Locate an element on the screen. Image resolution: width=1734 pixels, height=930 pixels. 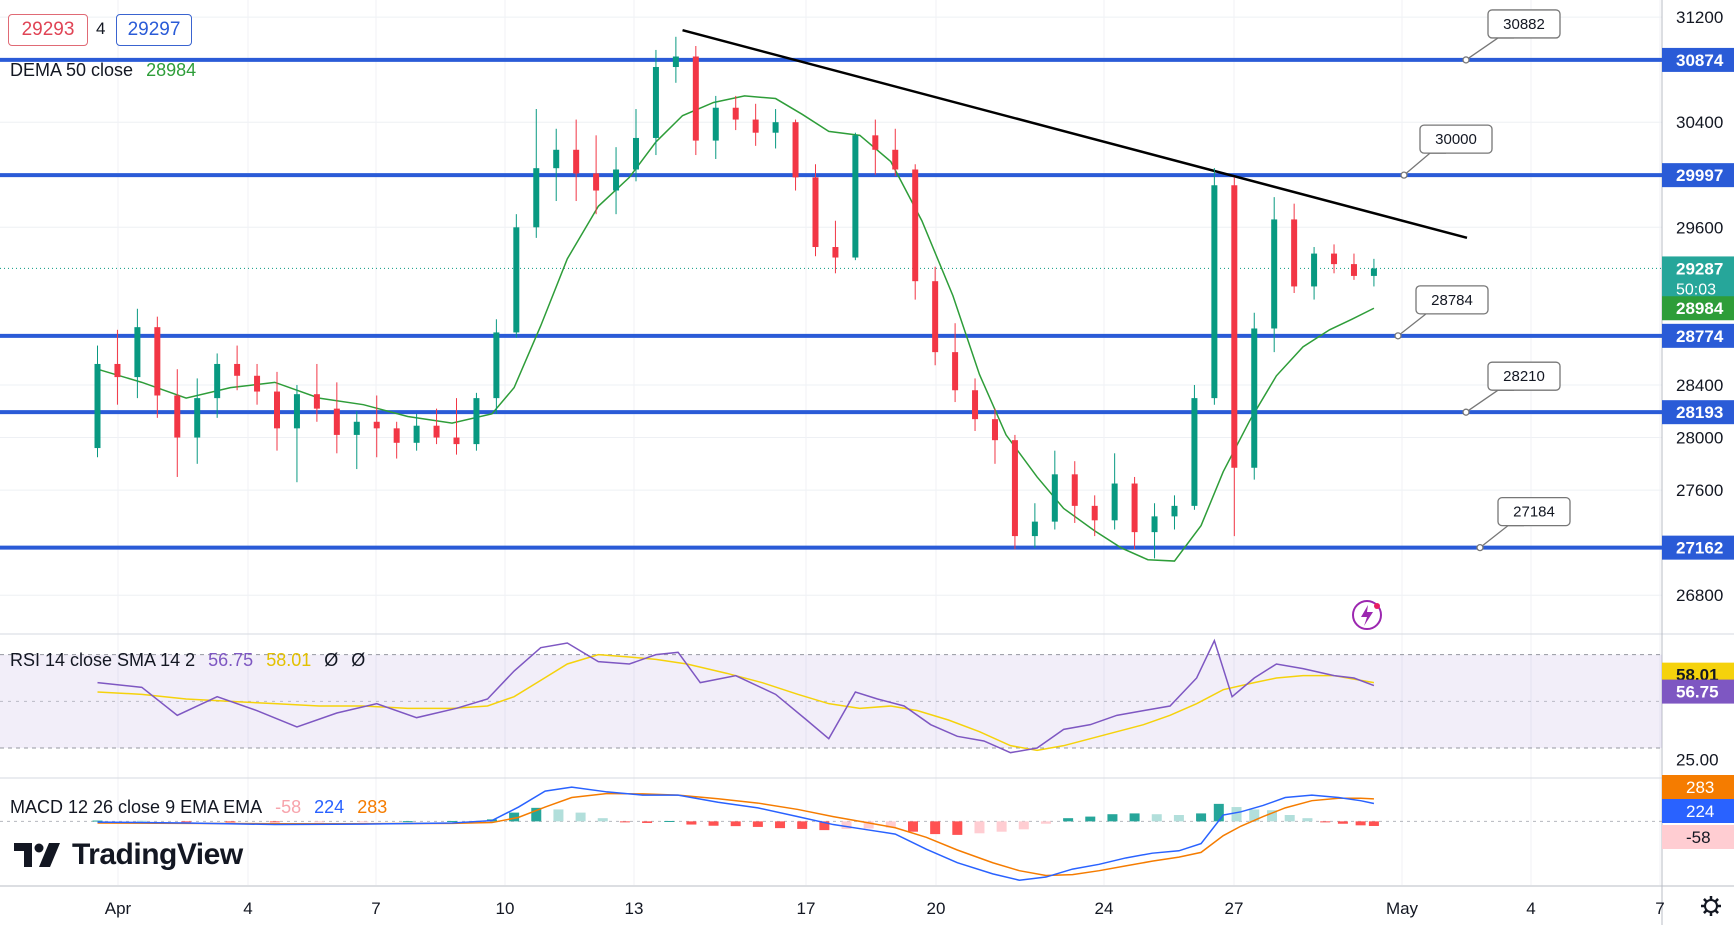
rsi-tick-label: 25.00 is located at coordinates (1697, 760).